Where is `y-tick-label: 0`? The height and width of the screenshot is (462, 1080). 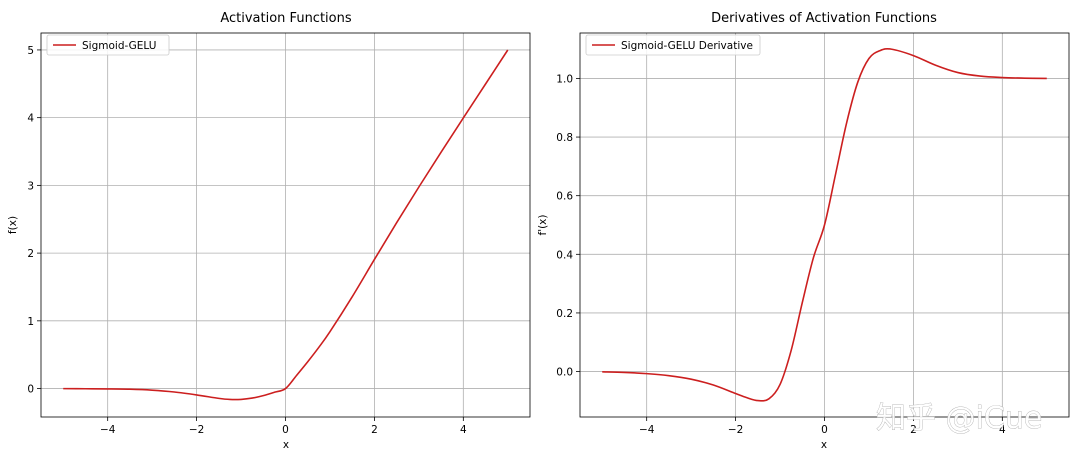 y-tick-label: 0 is located at coordinates (30, 390).